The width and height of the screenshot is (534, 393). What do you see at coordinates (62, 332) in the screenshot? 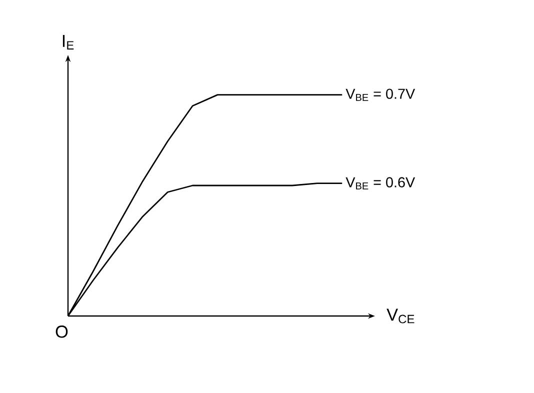
I see `text: O` at bounding box center [62, 332].